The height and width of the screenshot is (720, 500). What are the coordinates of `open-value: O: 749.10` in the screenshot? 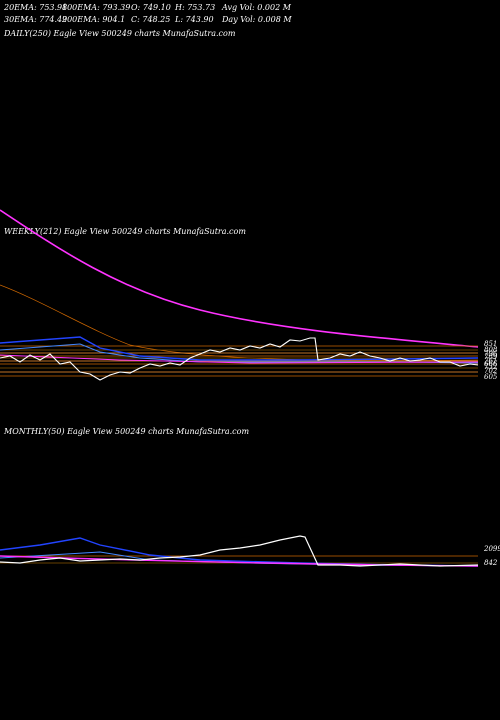 It's located at (151, 7).